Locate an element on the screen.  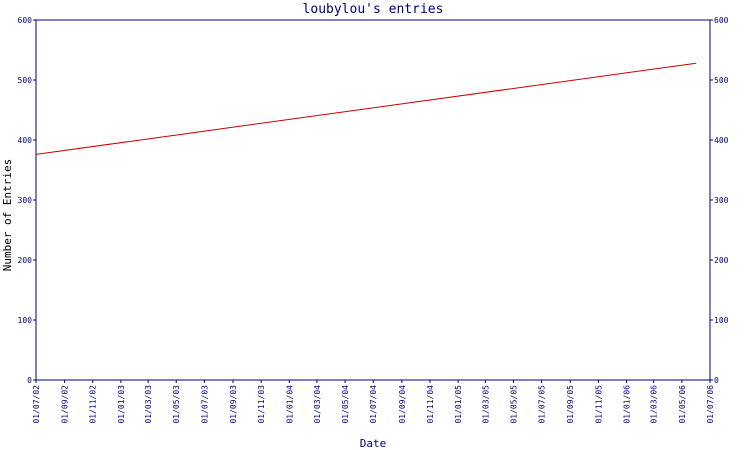
y-tick-label-right: 600 is located at coordinates (721, 20).